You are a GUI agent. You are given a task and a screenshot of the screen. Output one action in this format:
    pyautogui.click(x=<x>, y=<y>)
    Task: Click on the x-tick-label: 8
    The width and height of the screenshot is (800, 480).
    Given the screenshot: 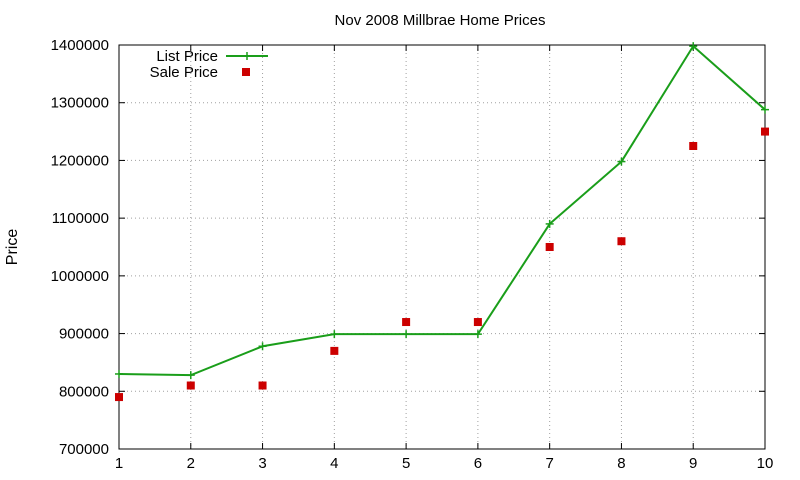 What is the action you would take?
    pyautogui.click(x=621, y=463)
    